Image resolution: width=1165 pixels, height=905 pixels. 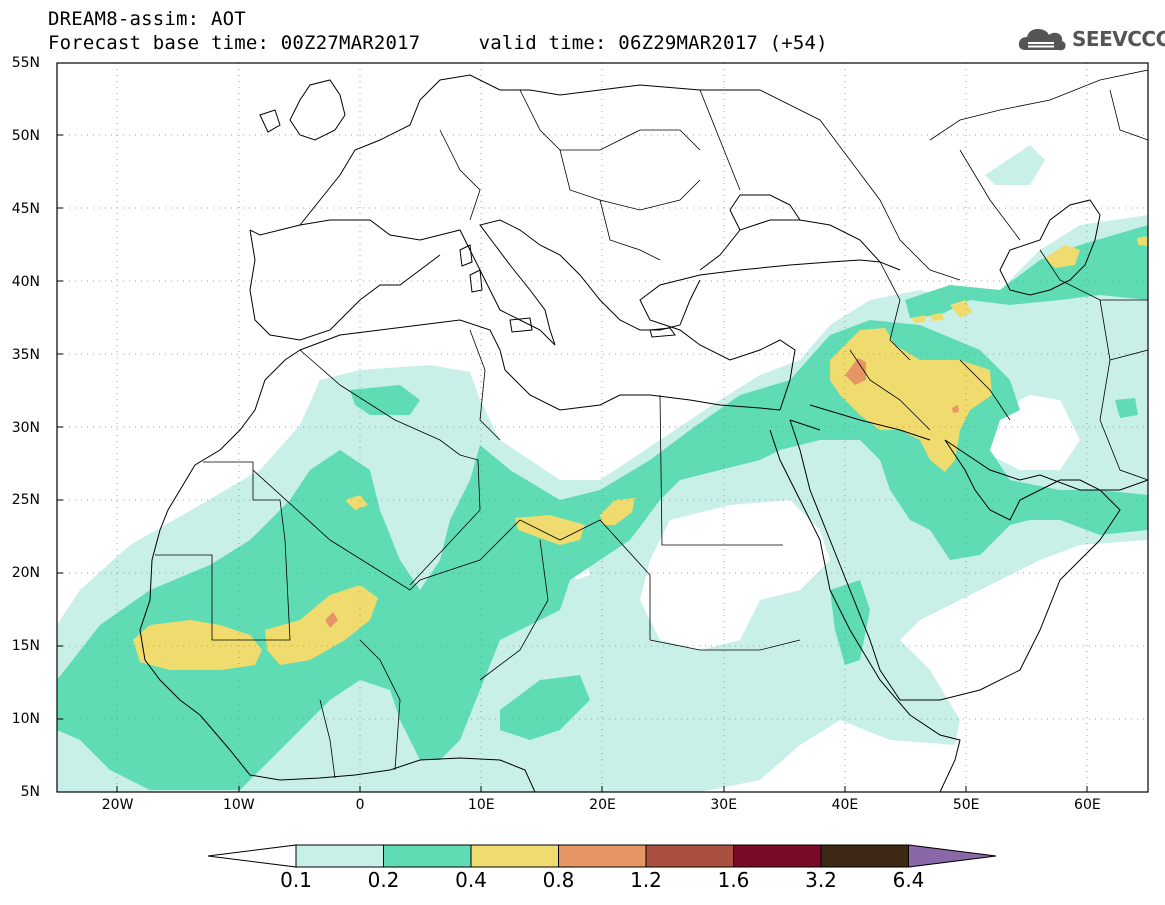 What do you see at coordinates (25, 427) in the screenshot?
I see `lat-tick-label: 30N` at bounding box center [25, 427].